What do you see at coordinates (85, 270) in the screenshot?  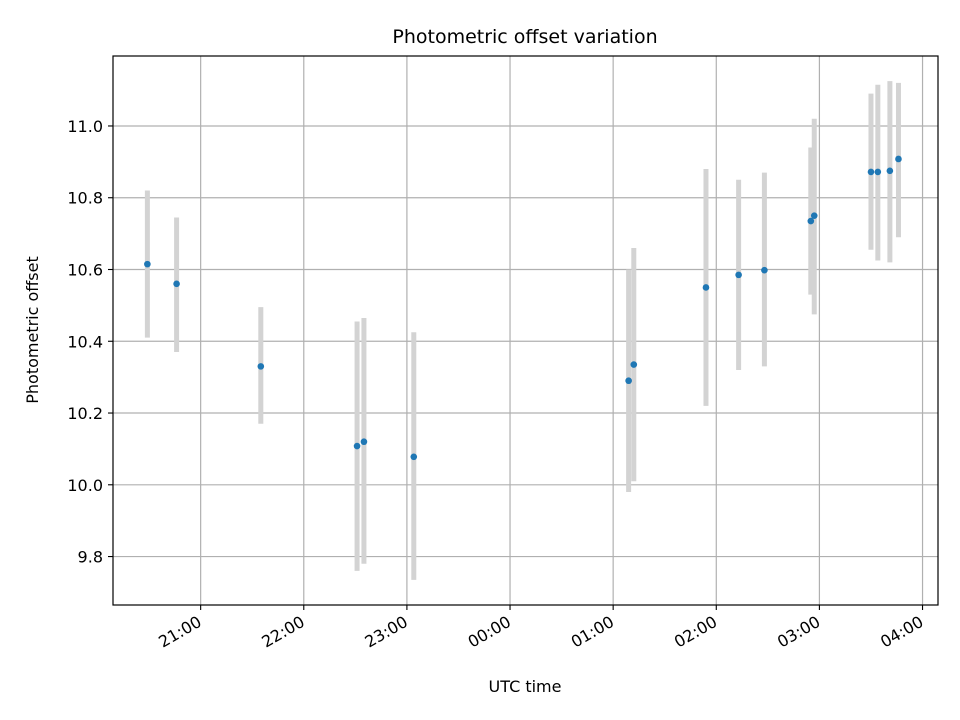 I see `y-tick-label: 10.6` at bounding box center [85, 270].